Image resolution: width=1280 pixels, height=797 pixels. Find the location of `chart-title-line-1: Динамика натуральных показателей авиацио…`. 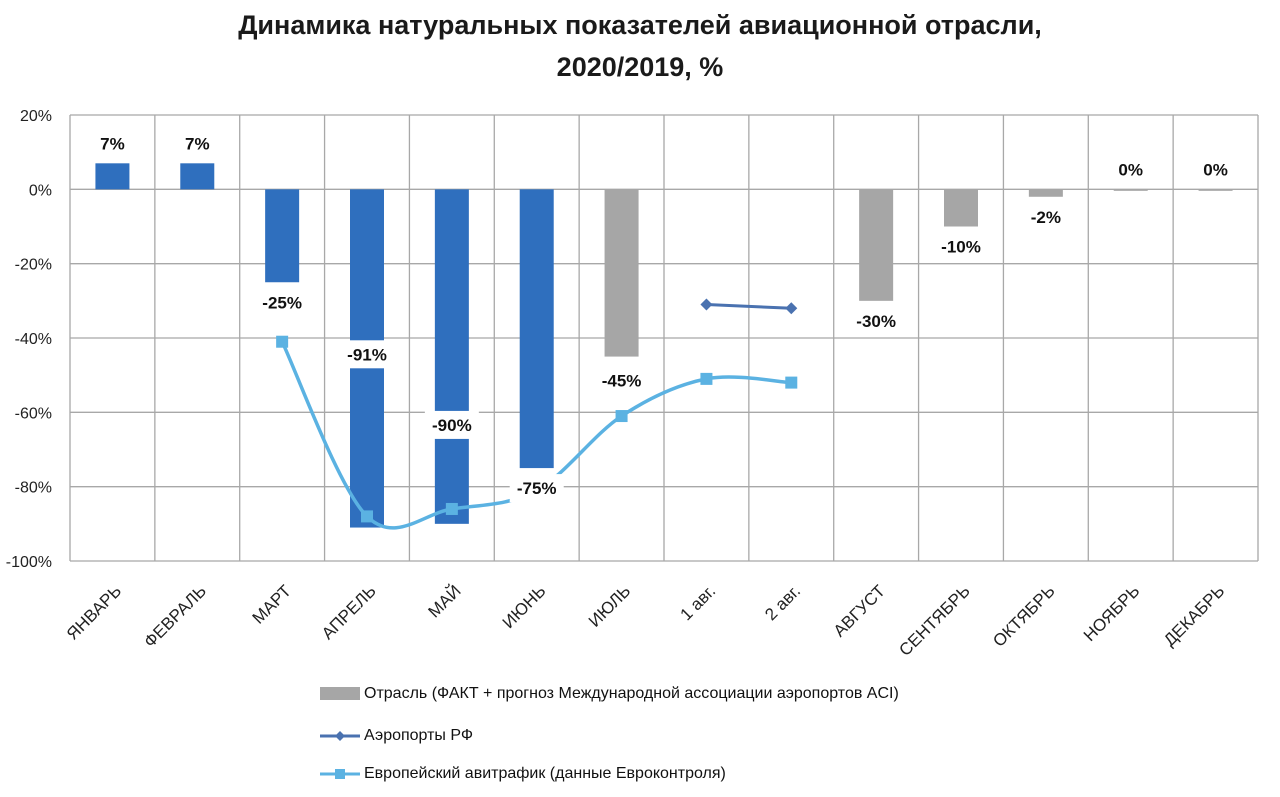

chart-title-line-1: Динамика натуральных показателей авиацио… is located at coordinates (640, 25).